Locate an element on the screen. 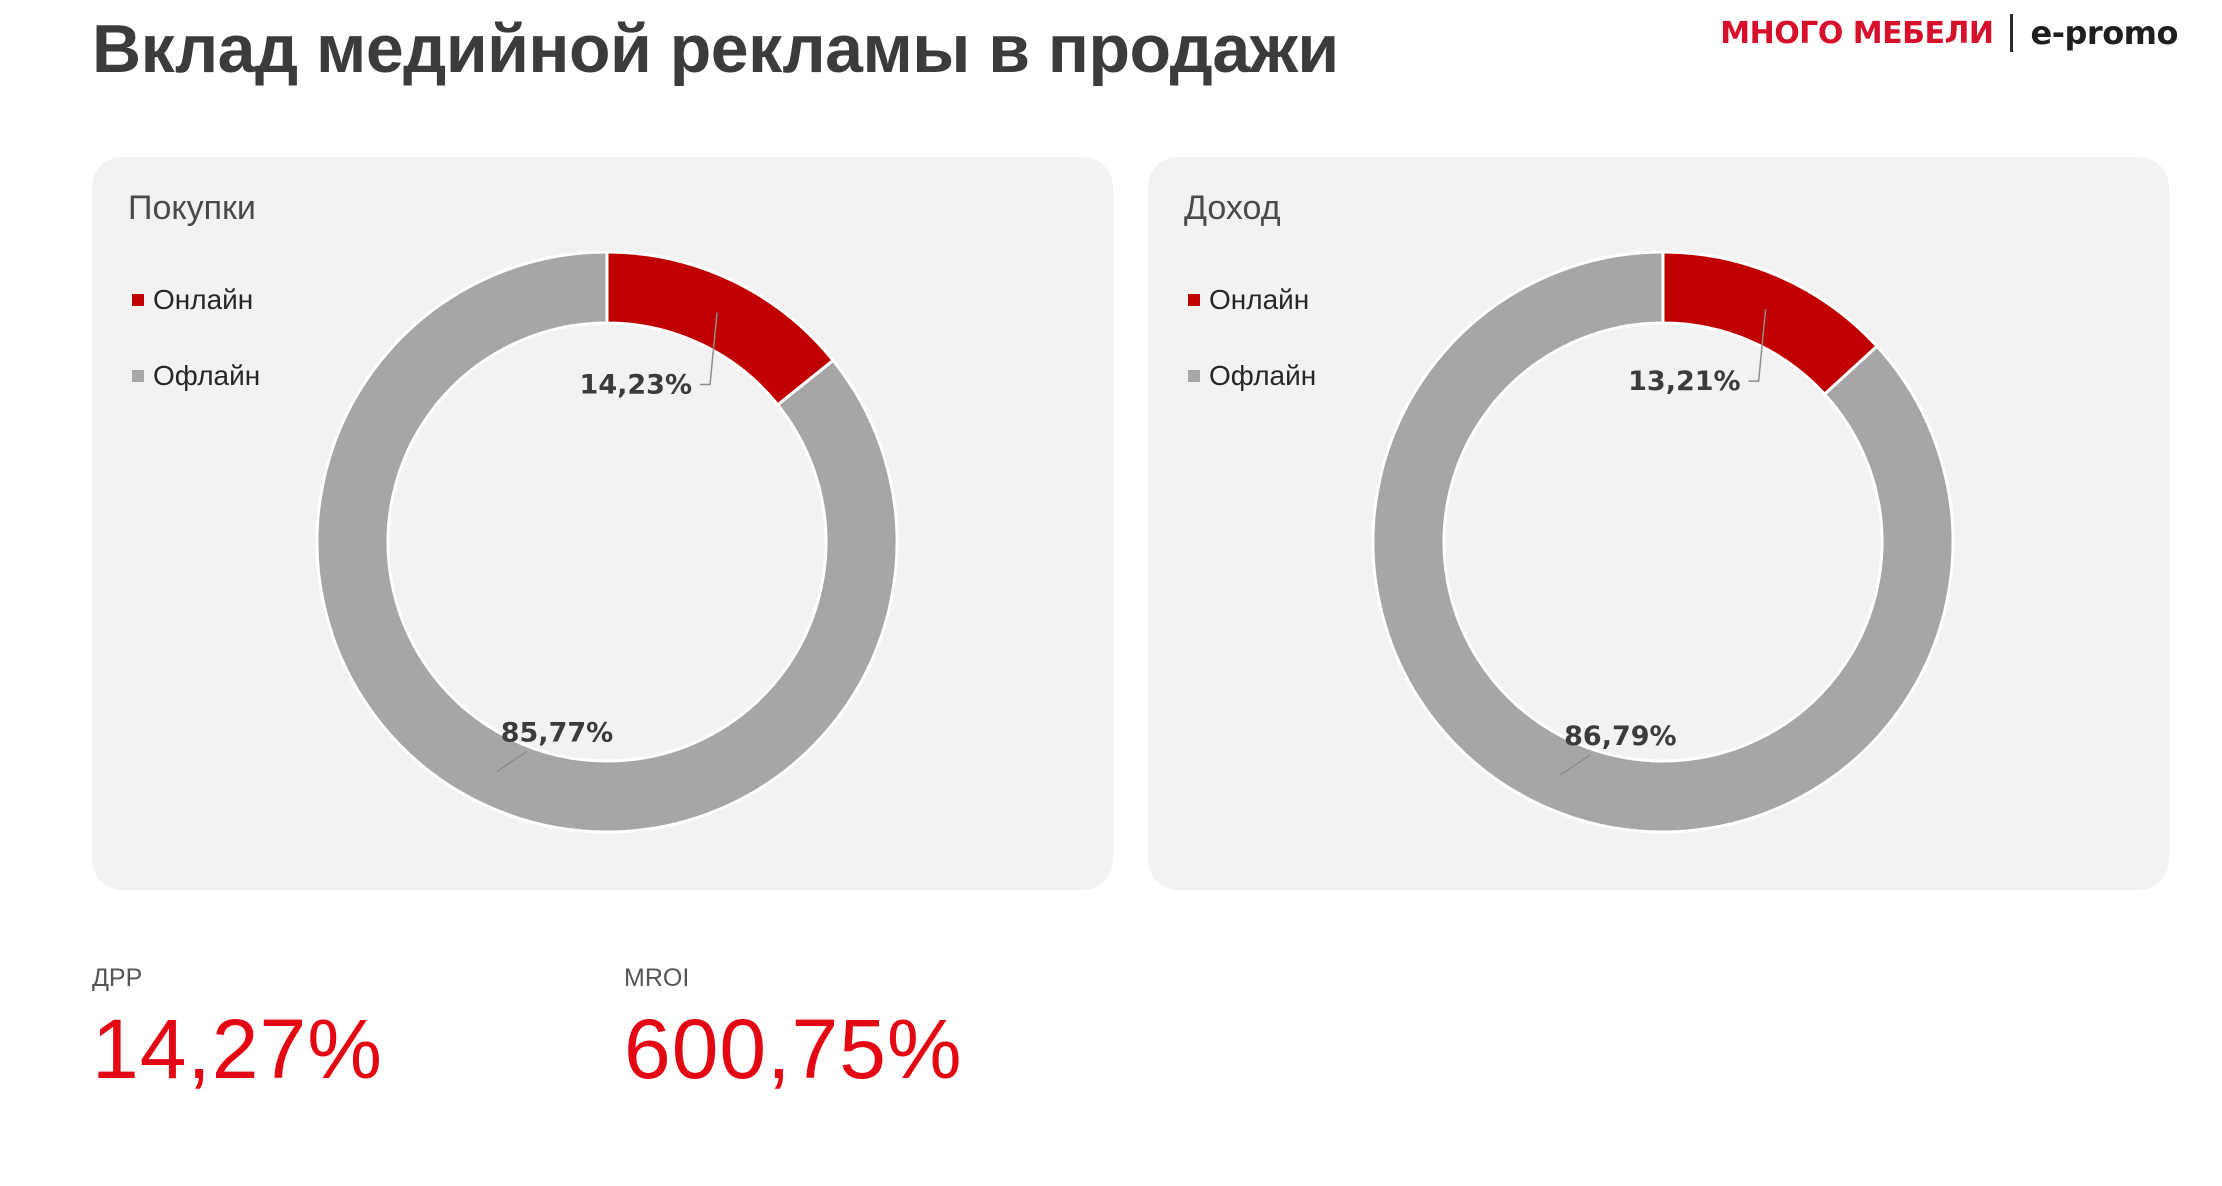  brand-logos: МНОГО МЕБЕЛИ e-promo is located at coordinates (1949, 33).